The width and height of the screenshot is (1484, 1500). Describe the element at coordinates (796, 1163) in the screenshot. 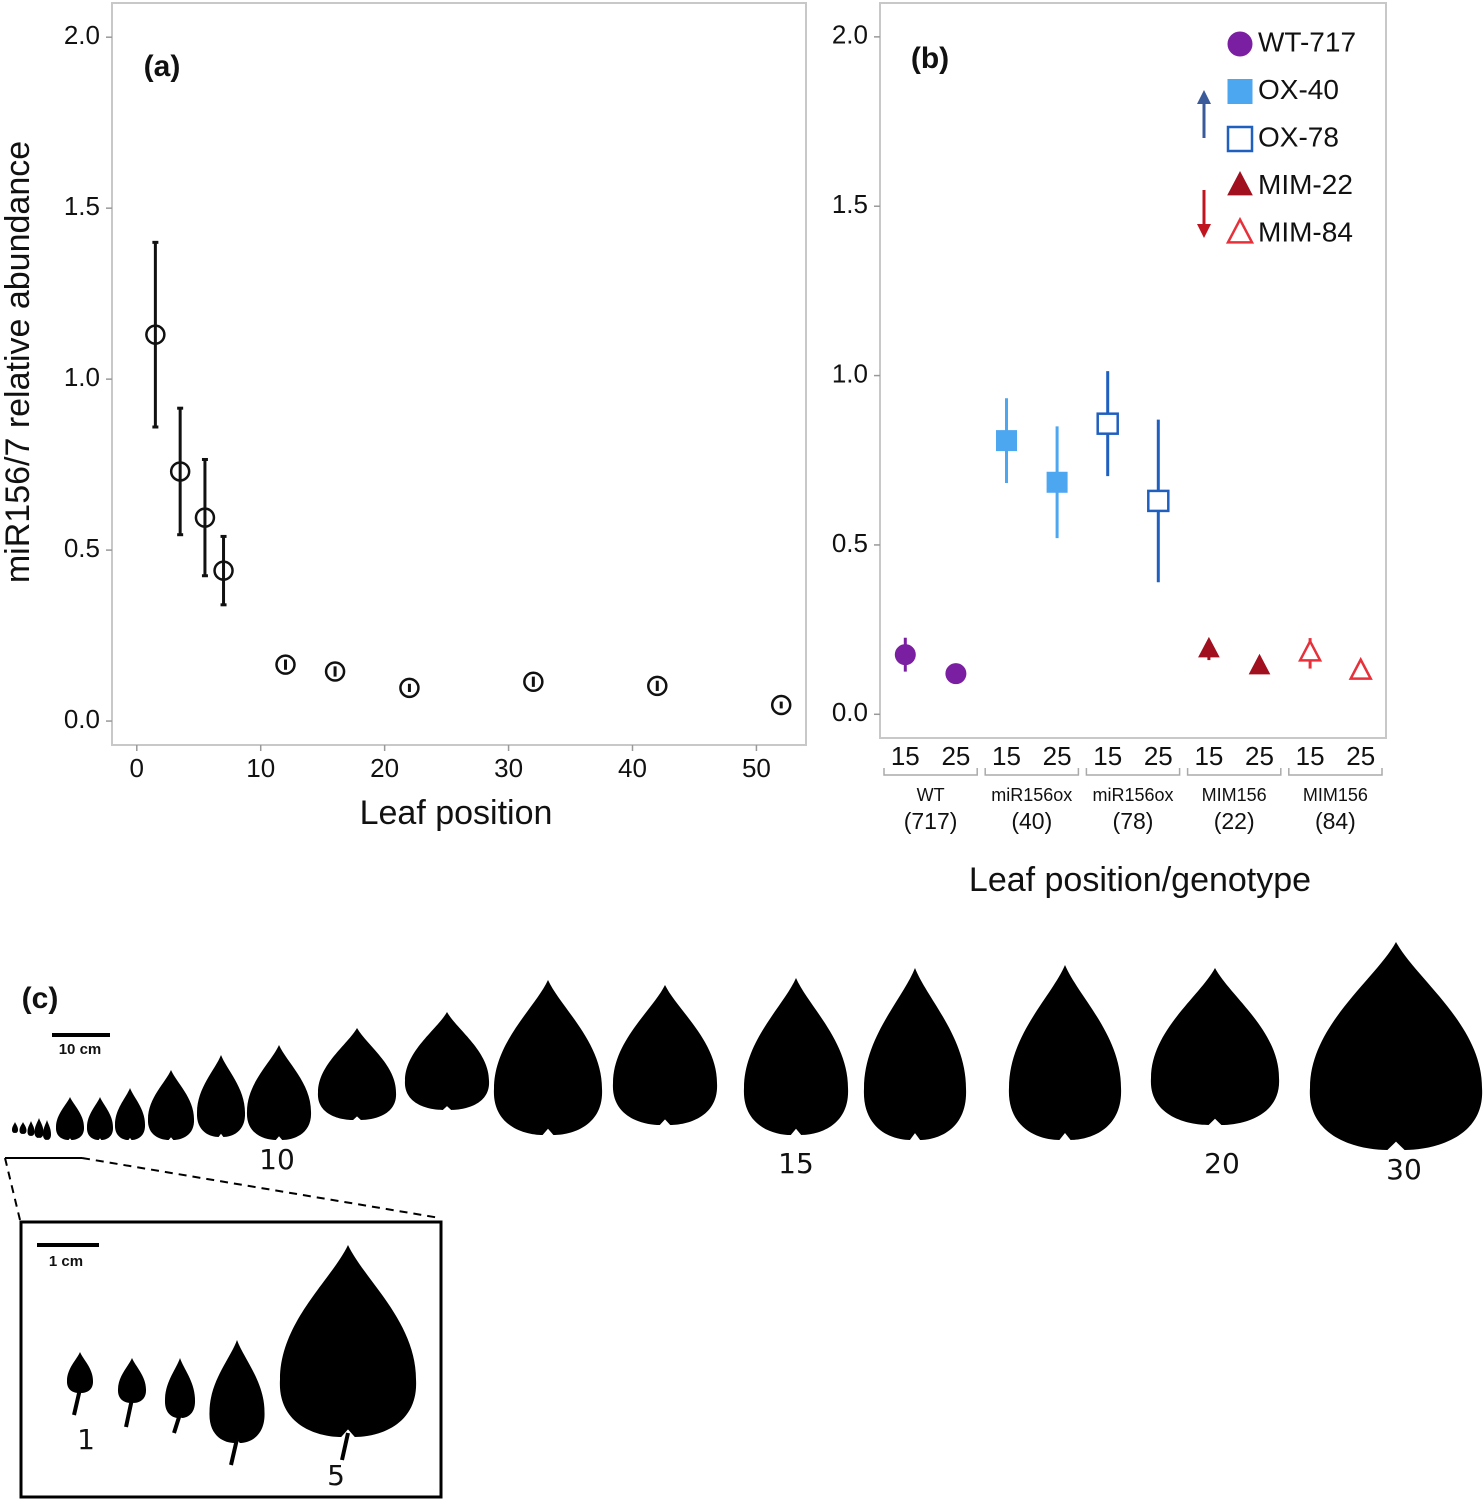

I see `leaf-number: 15` at that location.